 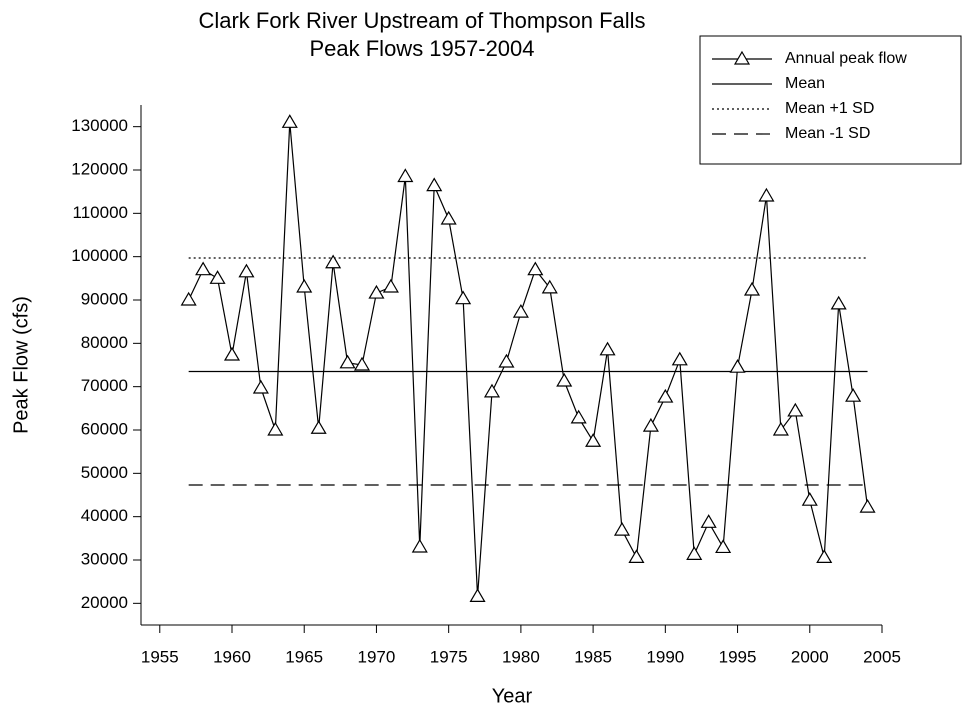 I want to click on y-tick-label: 100000, so click(x=99, y=255).